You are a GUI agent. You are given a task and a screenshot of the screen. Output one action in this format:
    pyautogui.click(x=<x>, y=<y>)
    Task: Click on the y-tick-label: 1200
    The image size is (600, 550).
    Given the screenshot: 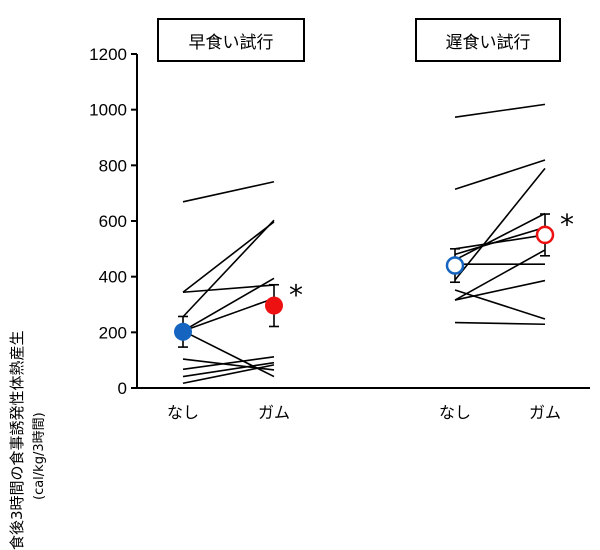 What is the action you would take?
    pyautogui.click(x=108, y=54)
    